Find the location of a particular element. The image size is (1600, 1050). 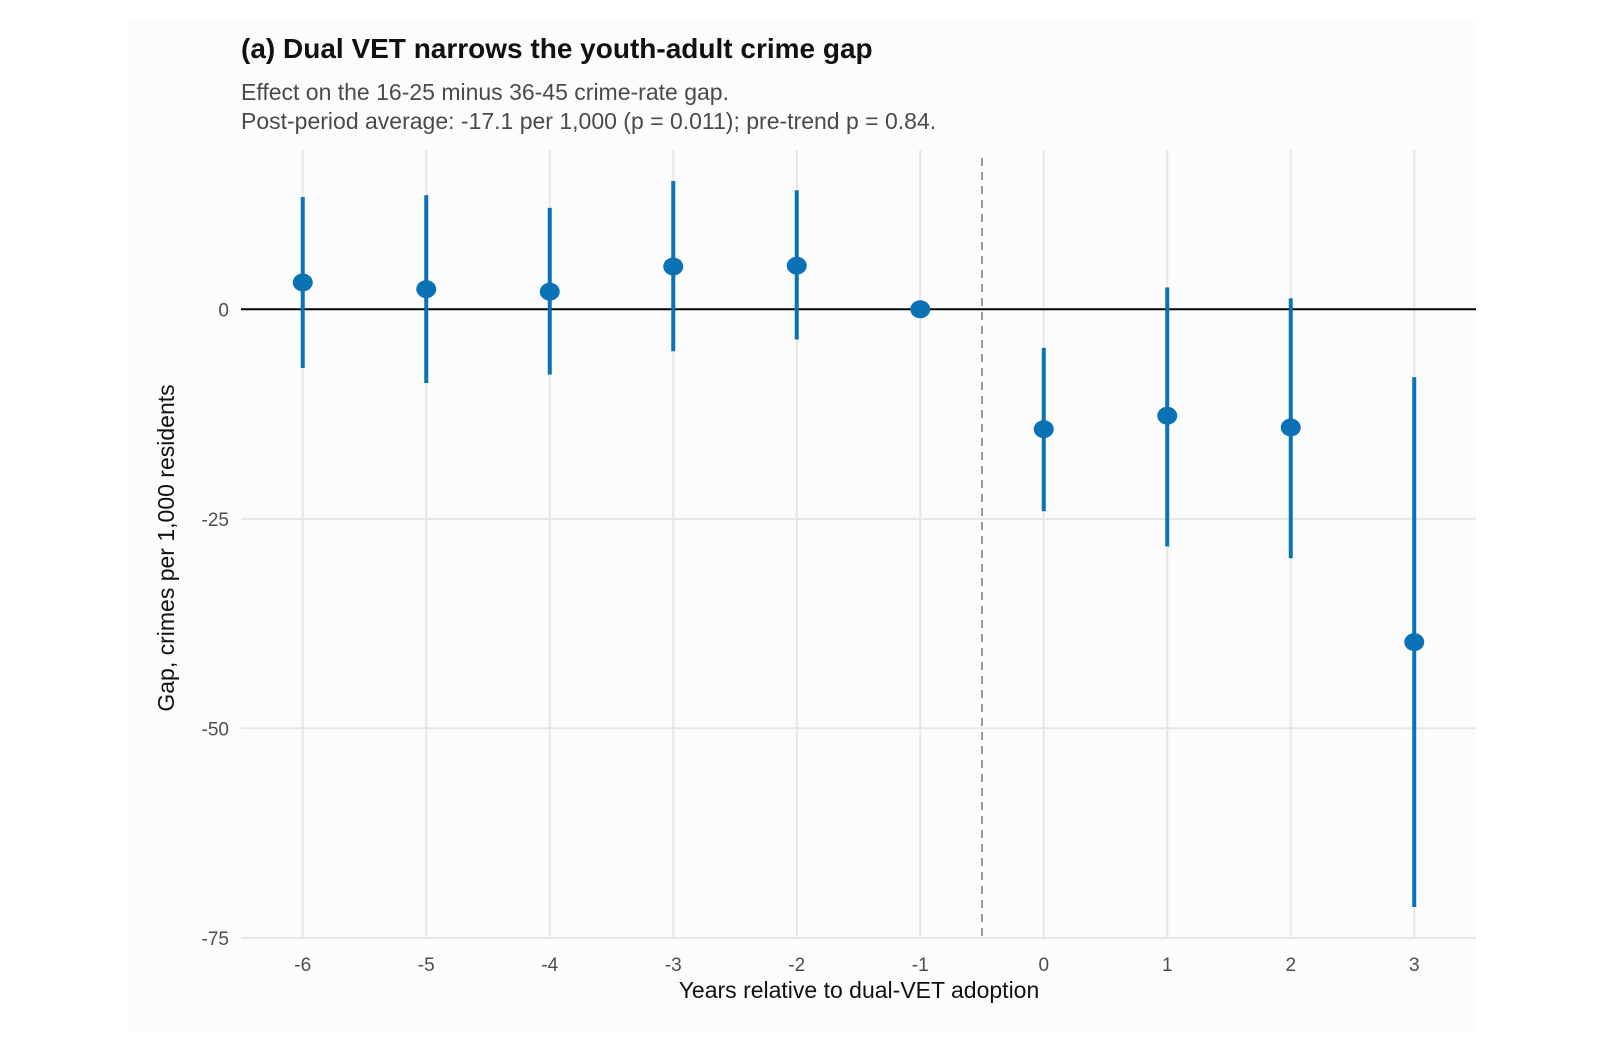

x-tick-label: 2 is located at coordinates (1290, 965).